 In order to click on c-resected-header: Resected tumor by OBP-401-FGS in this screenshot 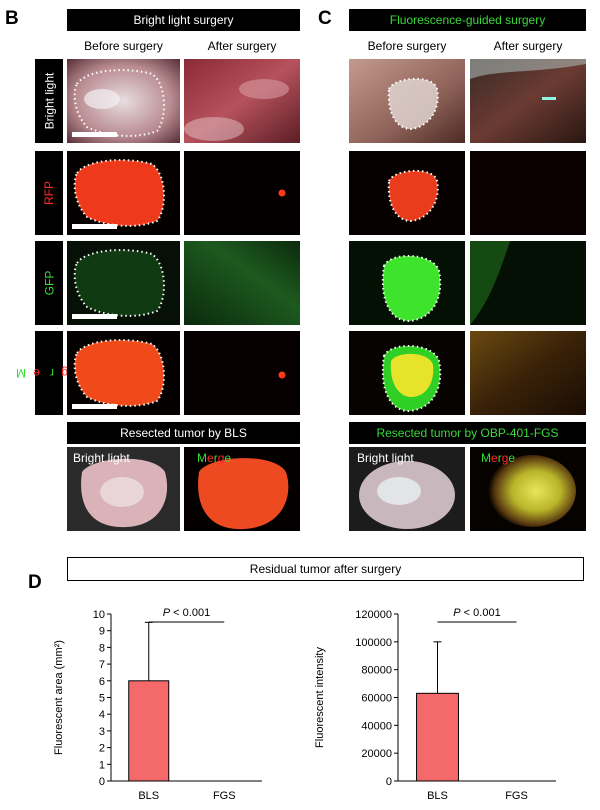, I will do `click(467, 433)`.